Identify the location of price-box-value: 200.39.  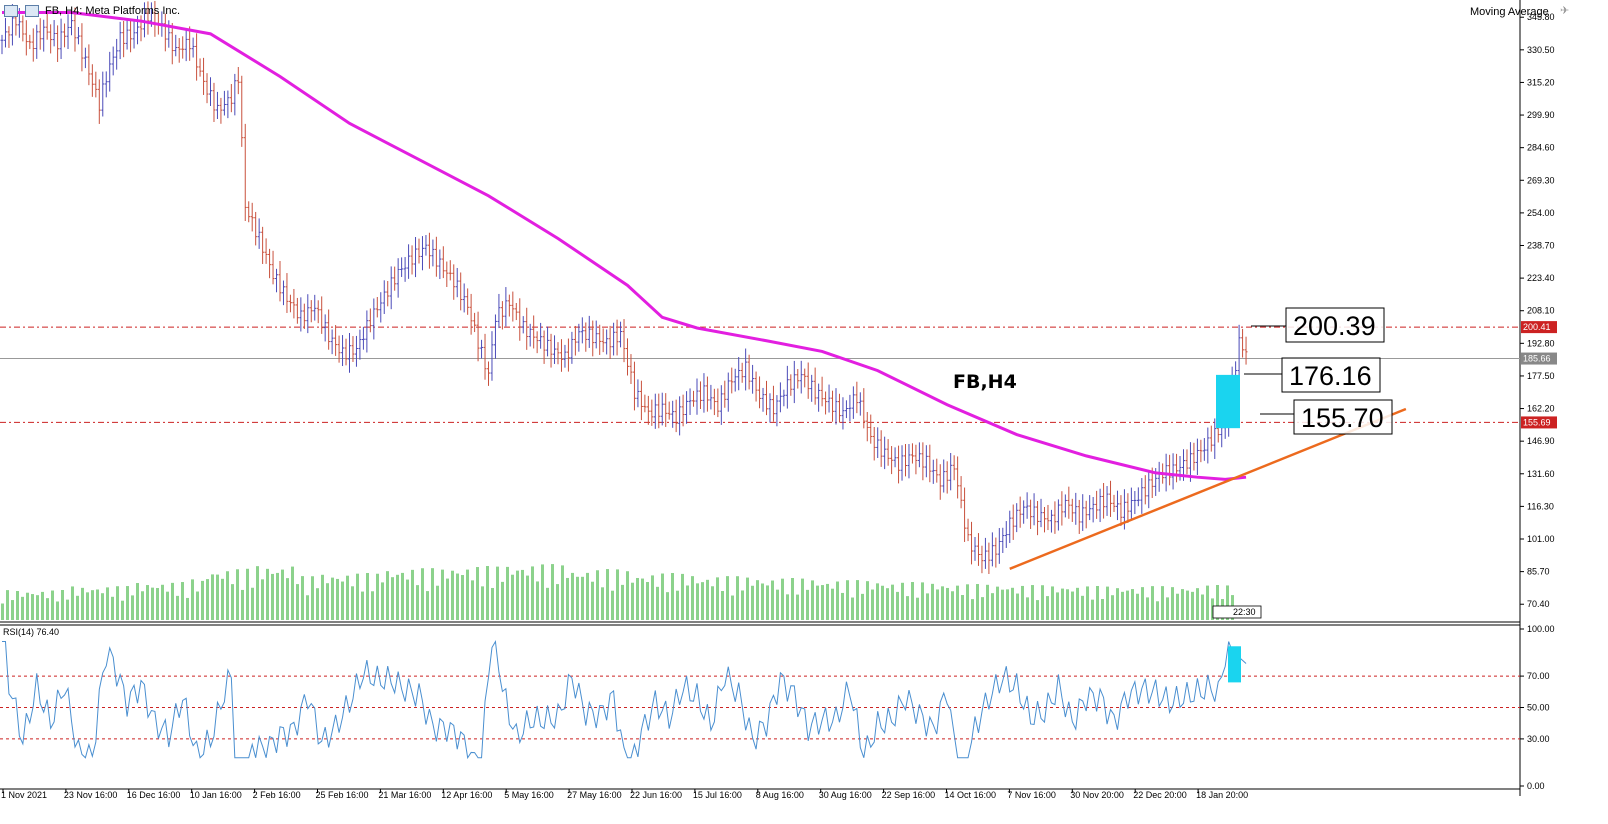
(1334, 326).